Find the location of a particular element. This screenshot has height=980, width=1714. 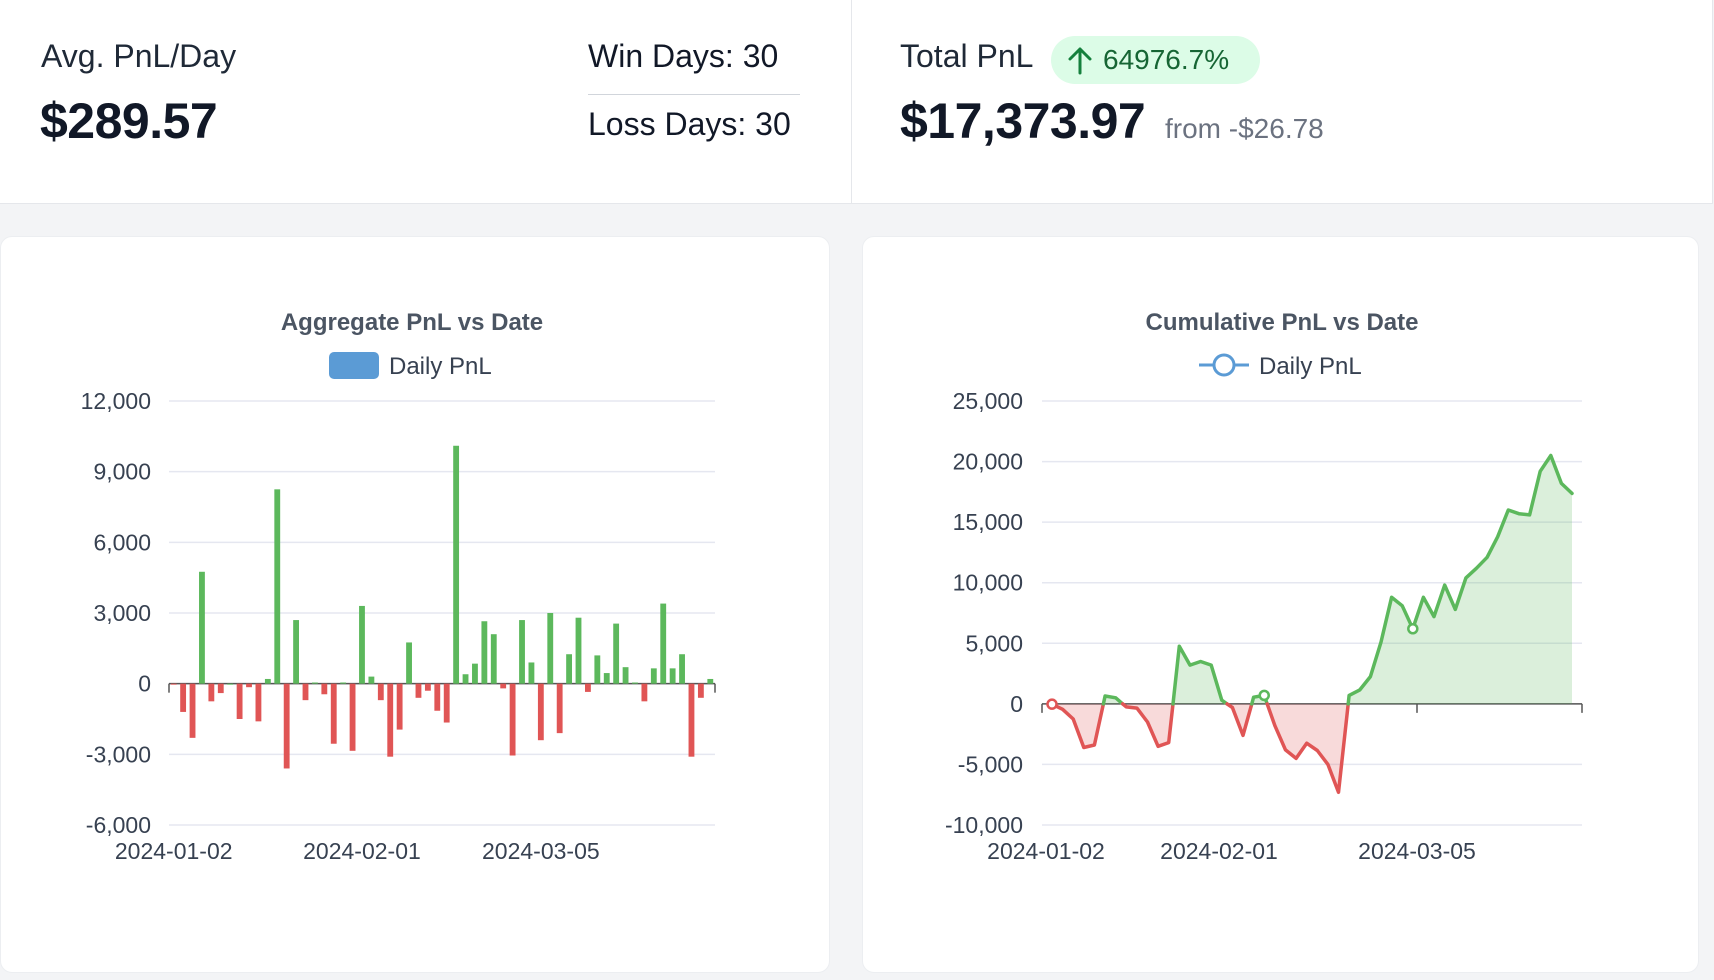

y-tick-label: -5,000 is located at coordinates (990, 764).